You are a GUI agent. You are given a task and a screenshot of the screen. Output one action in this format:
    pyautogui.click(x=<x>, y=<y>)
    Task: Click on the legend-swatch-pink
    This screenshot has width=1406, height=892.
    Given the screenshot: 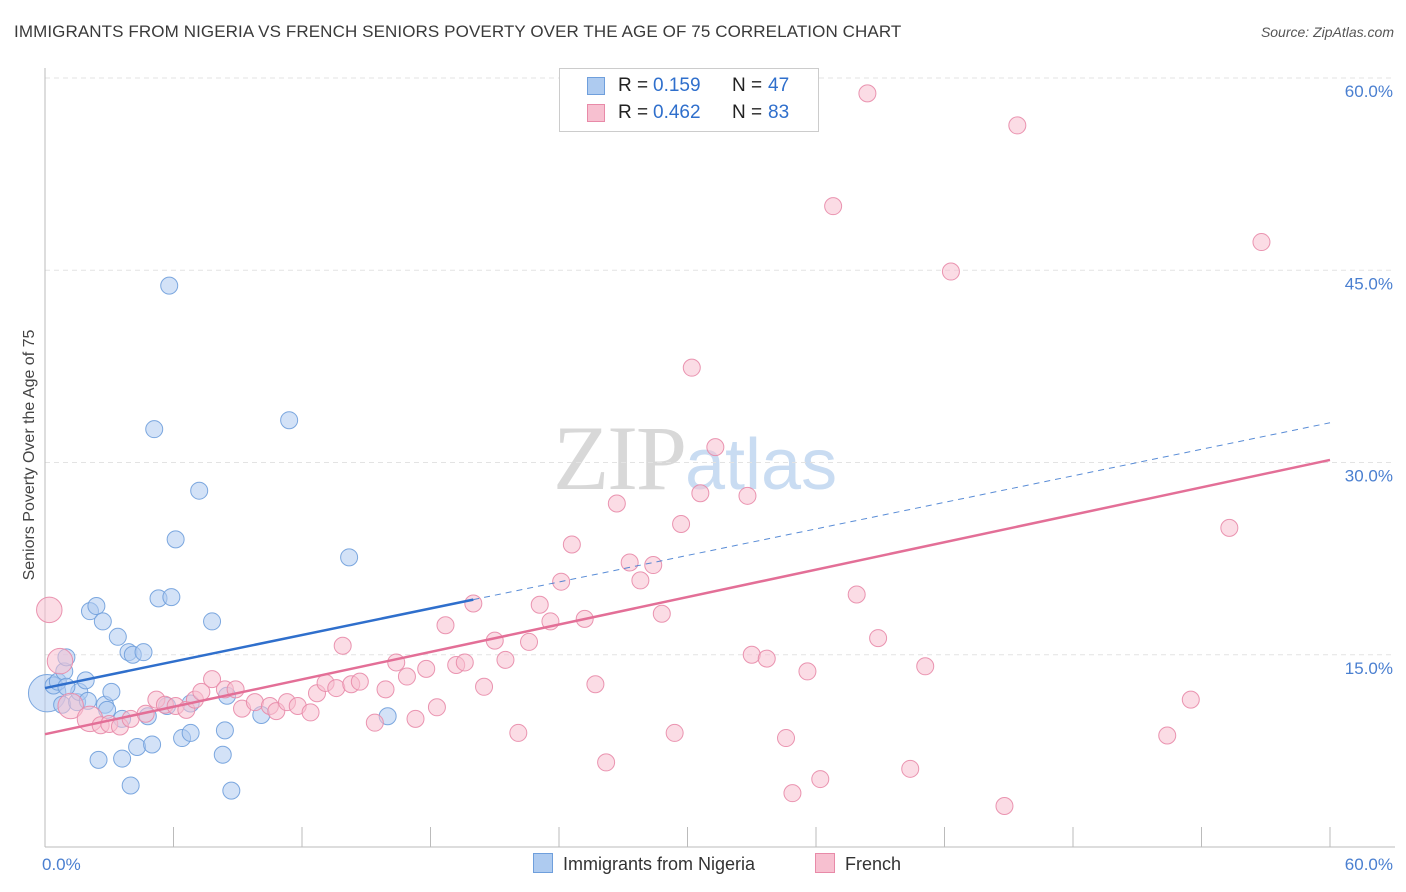 What is the action you would take?
    pyautogui.click(x=596, y=113)
    